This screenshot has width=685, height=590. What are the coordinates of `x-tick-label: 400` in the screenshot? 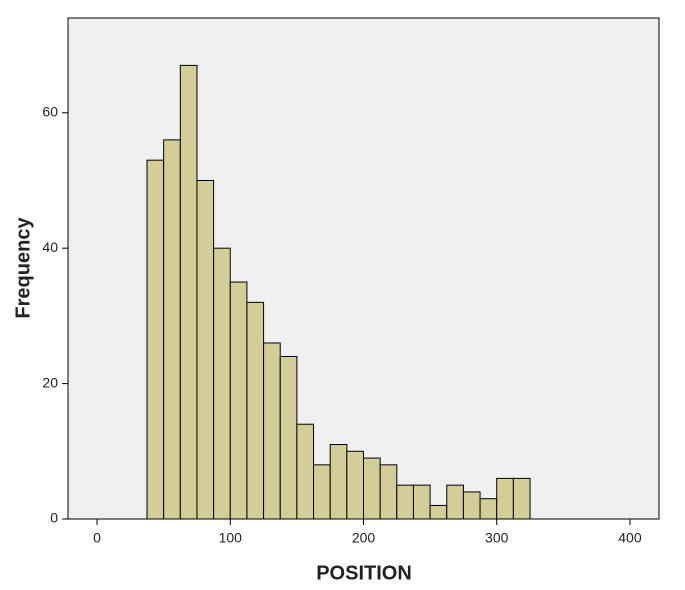 It's located at (630, 538).